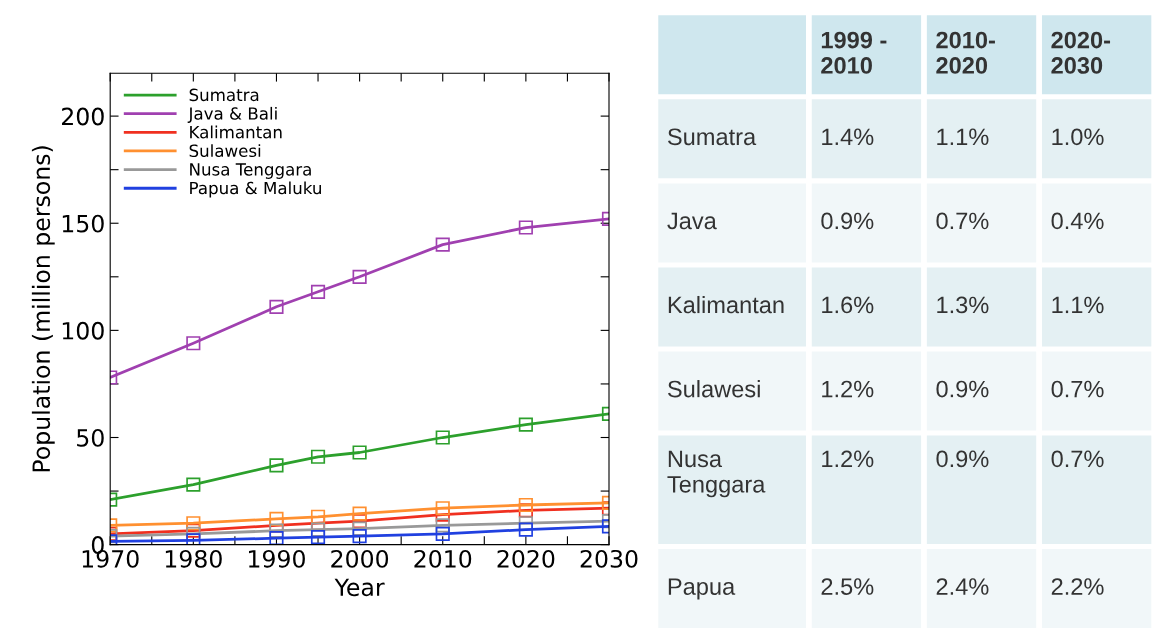  I want to click on text: 1.4%, so click(848, 137).